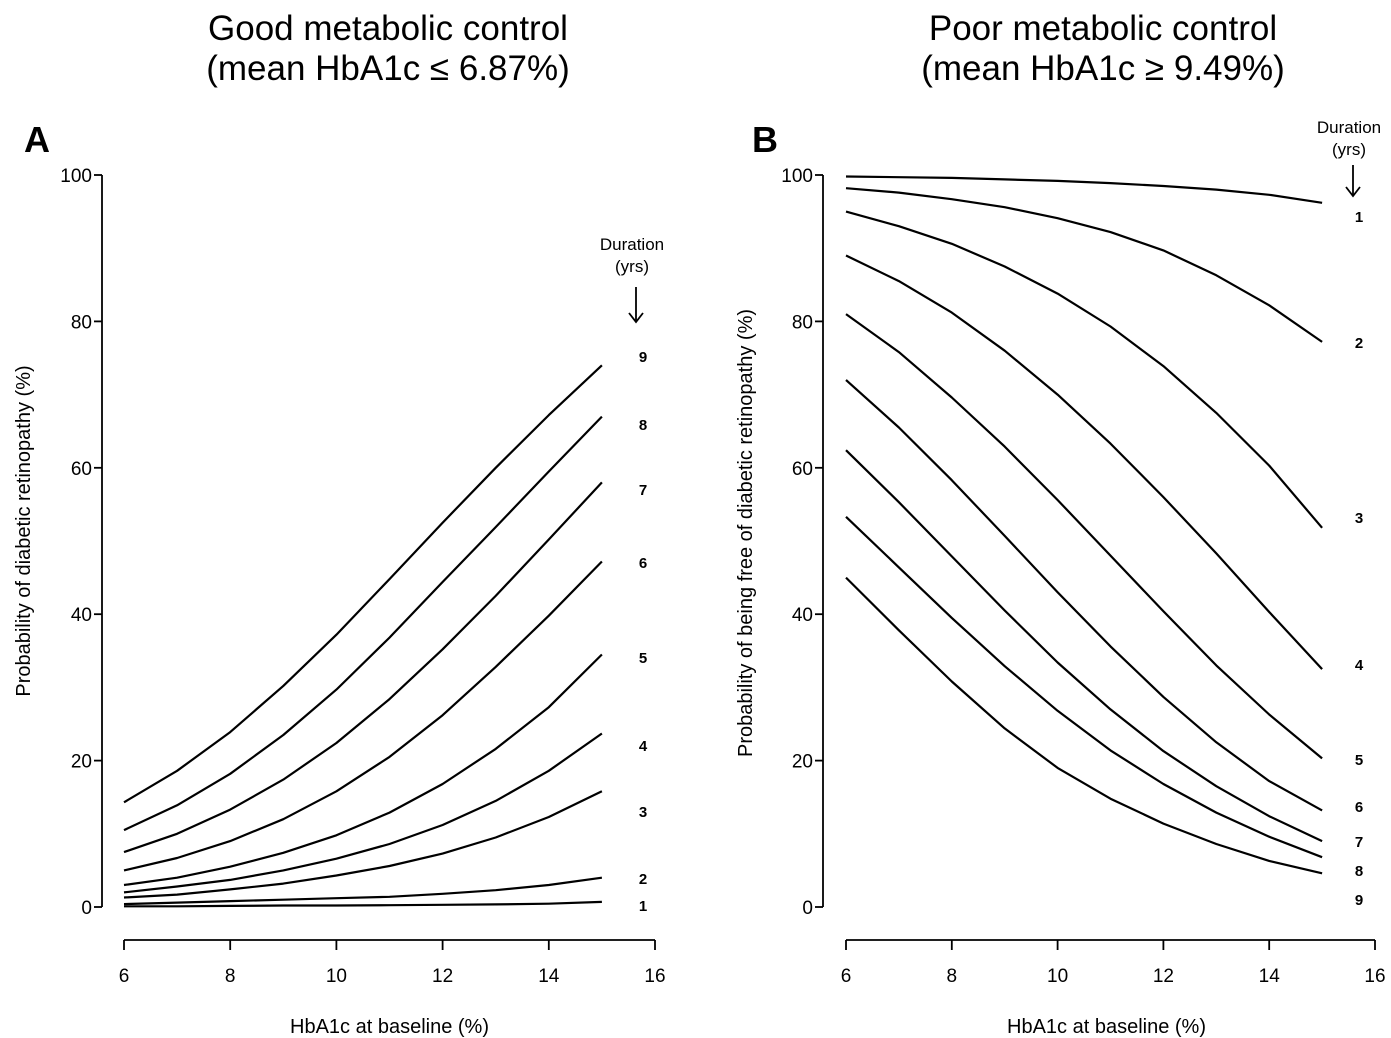 Image resolution: width=1391 pixels, height=1038 pixels. I want to click on panel-b-title-line2: (mean HbA1c ≥ 9.49%), so click(1103, 68).